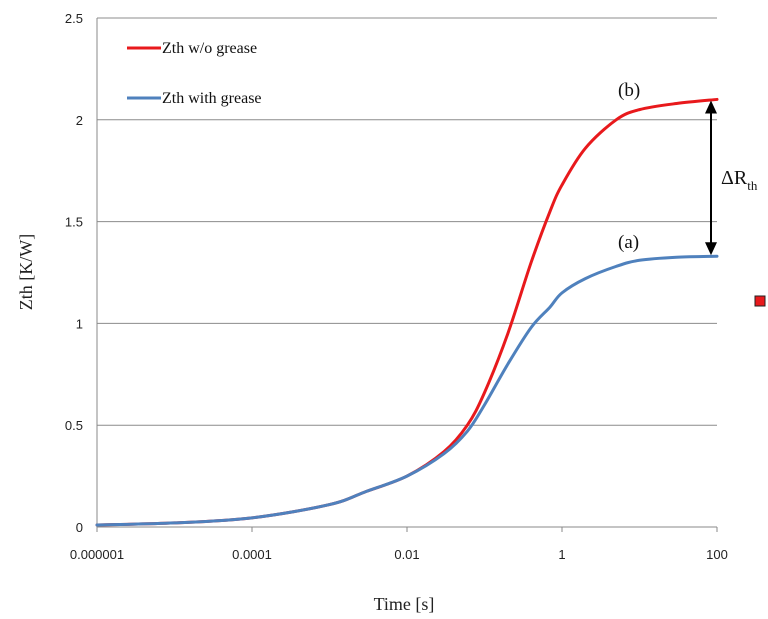 The height and width of the screenshot is (619, 768). What do you see at coordinates (399, 544) in the screenshot?
I see `x-tick-labels: 0.000001 0.0001 0.01 1 100` at bounding box center [399, 544].